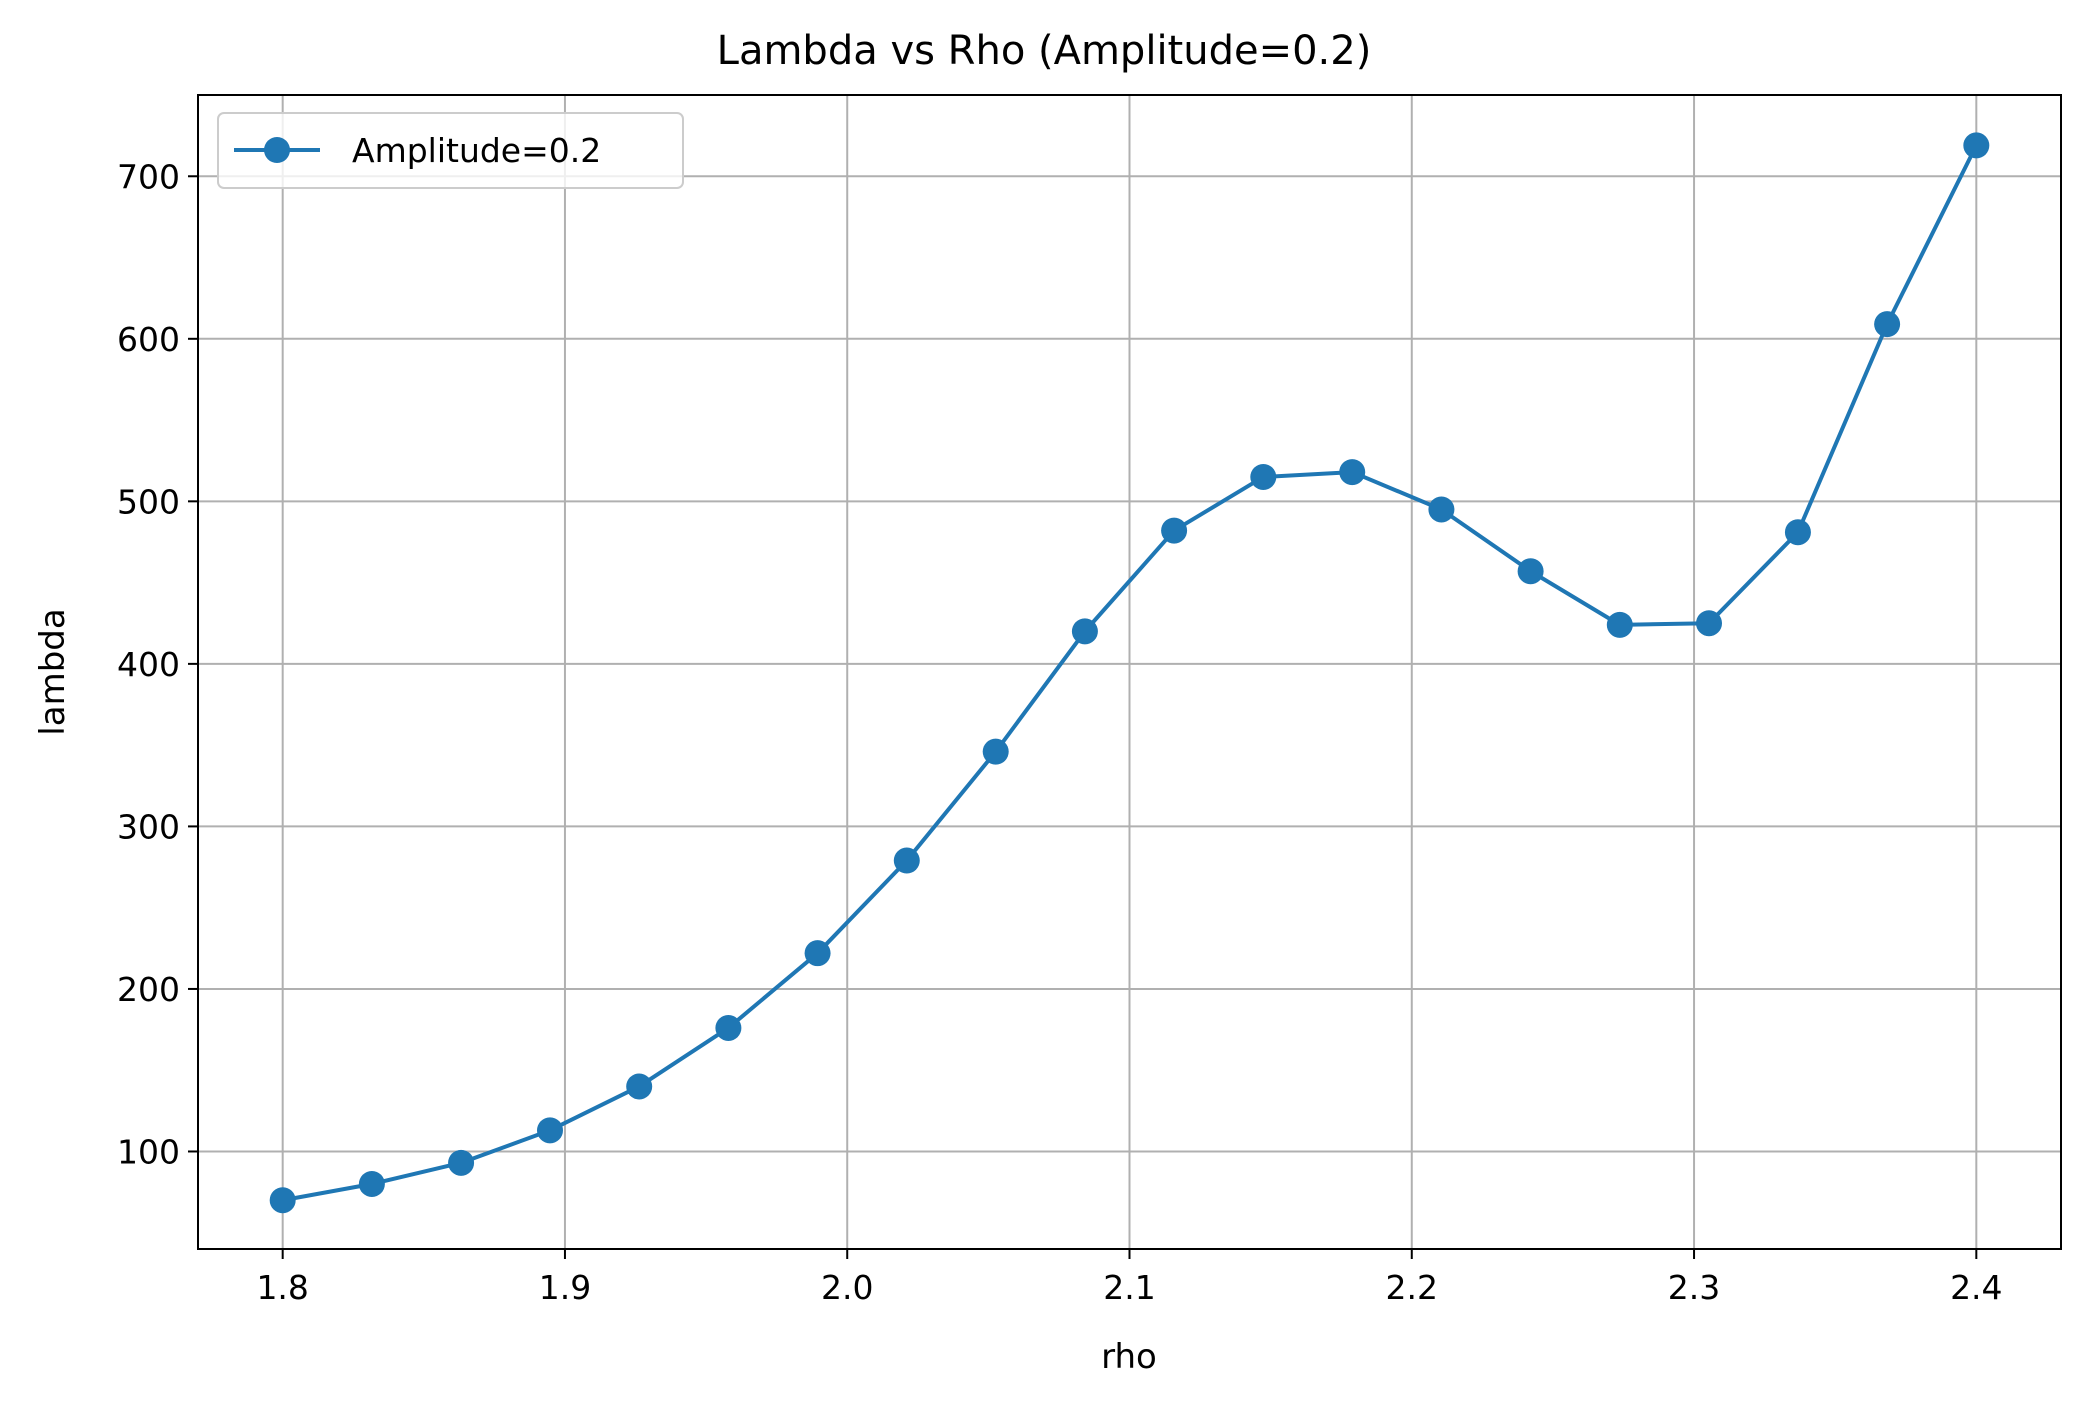 The image size is (2087, 1407). I want to click on y-tick-label: 700, so click(148, 176).